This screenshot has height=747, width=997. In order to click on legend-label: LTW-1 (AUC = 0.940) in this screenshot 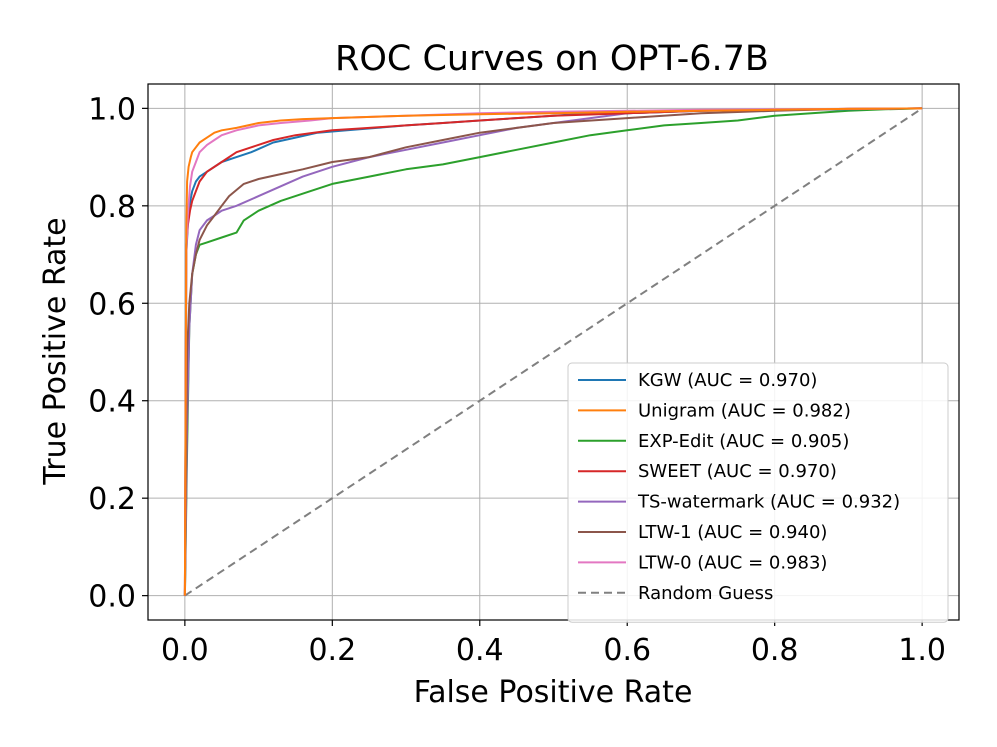, I will do `click(732, 532)`.